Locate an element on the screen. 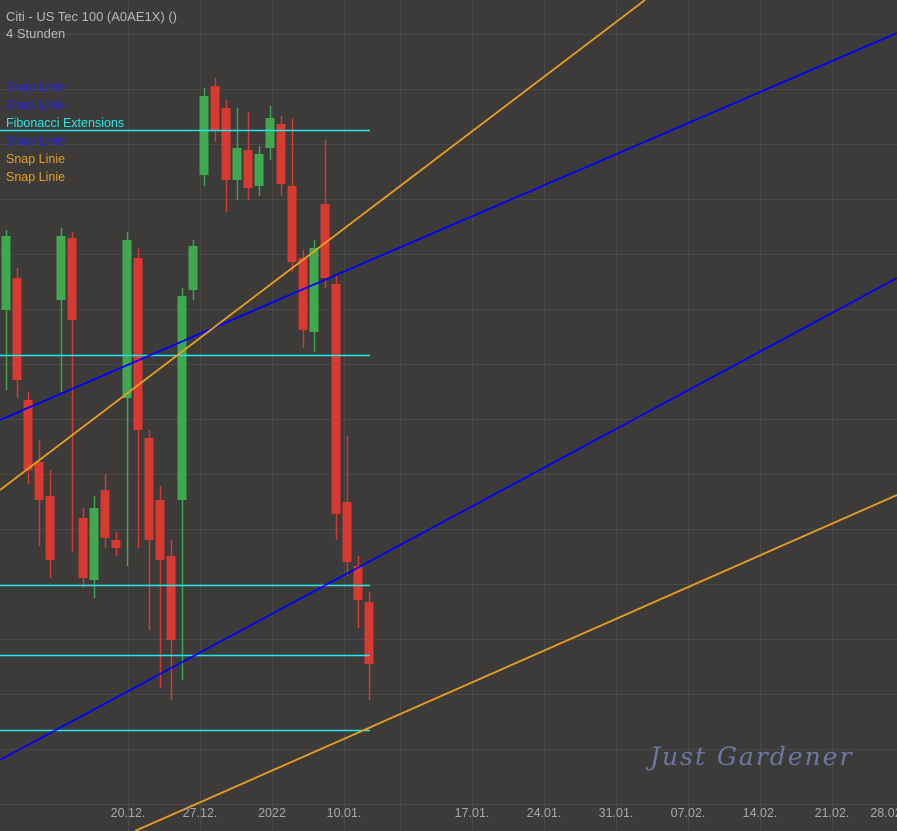  x-axis-tick-9: 21.02. is located at coordinates (832, 813).